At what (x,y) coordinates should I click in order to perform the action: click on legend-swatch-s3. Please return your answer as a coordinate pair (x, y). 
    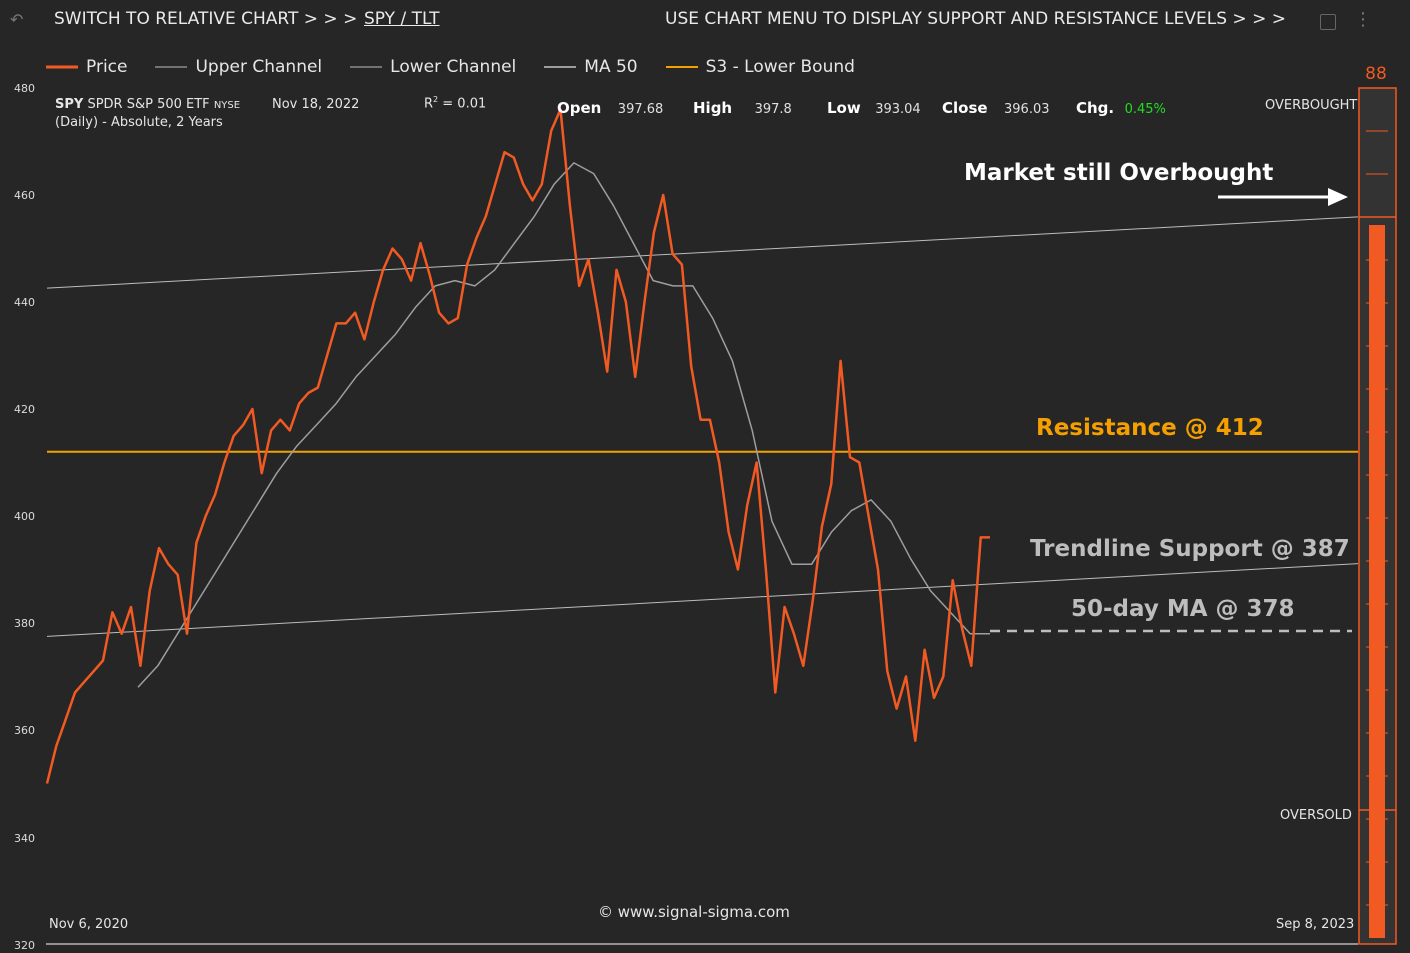
    Looking at the image, I should click on (681, 67).